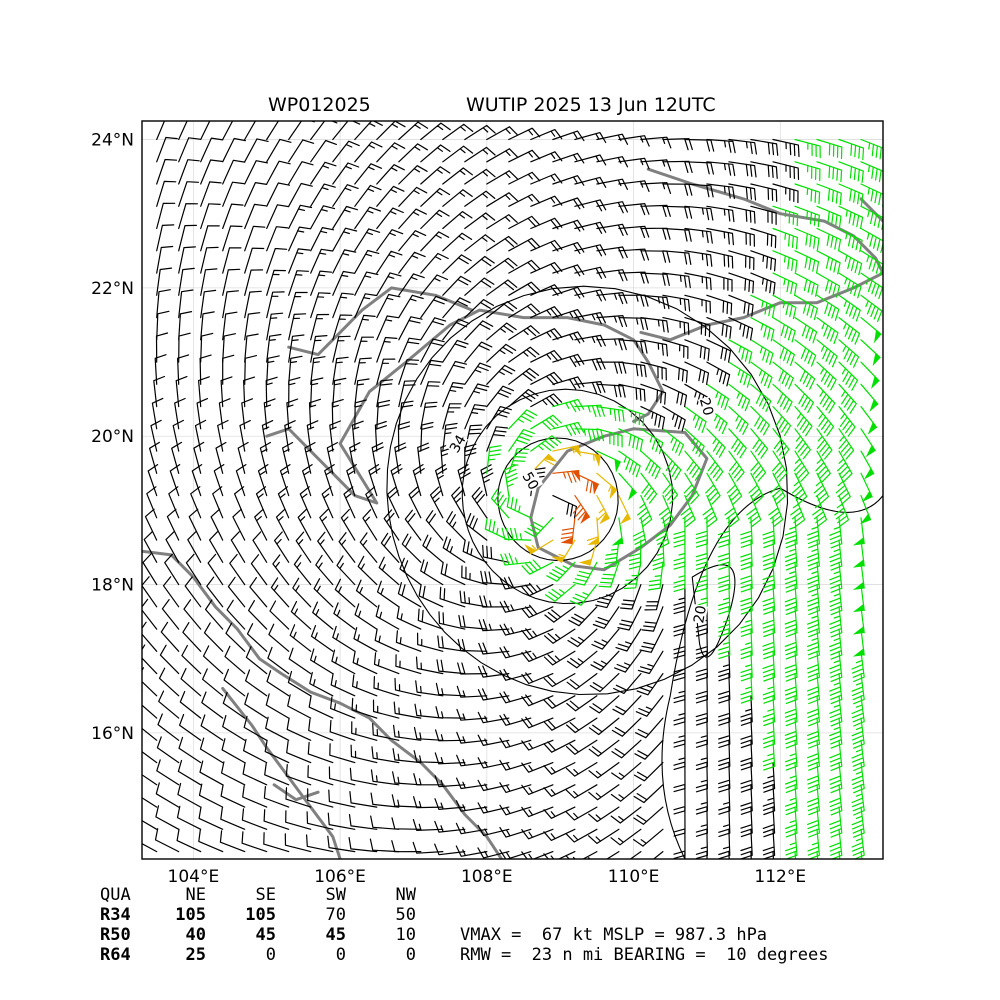  I want to click on contour-labels: 34 50 20 20, so click(581, 510).